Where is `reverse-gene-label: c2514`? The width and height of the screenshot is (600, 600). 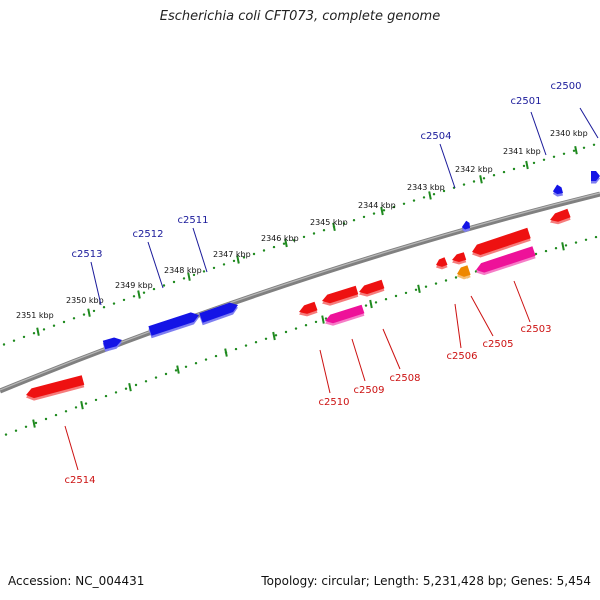 reverse-gene-label: c2514 is located at coordinates (80, 480).